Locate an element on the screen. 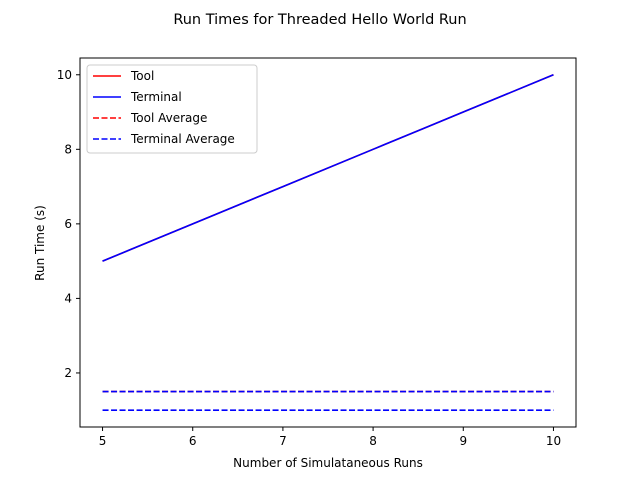 Image resolution: width=640 pixels, height=480 pixels. x-axis-ticks: 5 6 7 8 9 10 is located at coordinates (330, 437).